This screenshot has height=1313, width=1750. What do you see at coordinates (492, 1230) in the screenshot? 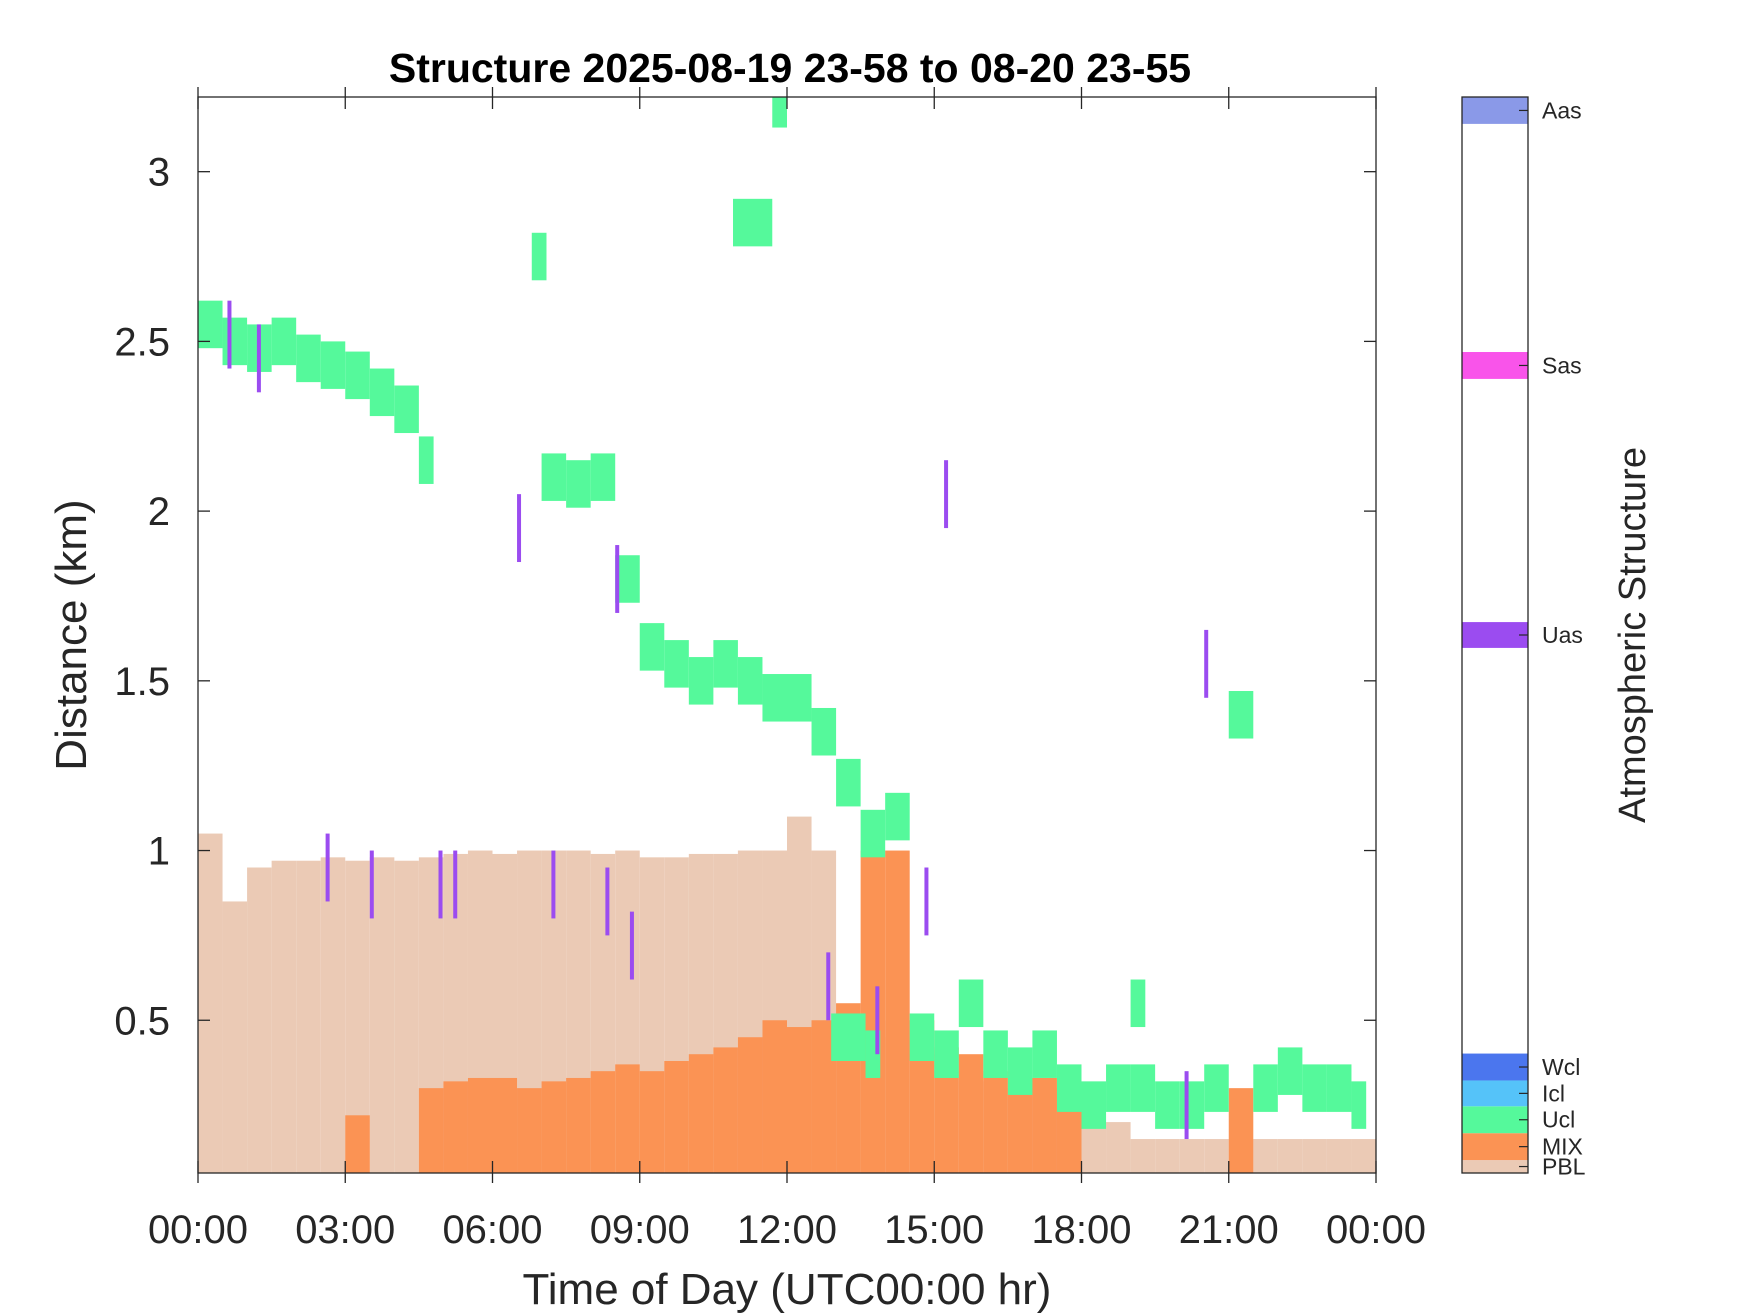
I see `x-tick-label: 06:00` at bounding box center [492, 1230].